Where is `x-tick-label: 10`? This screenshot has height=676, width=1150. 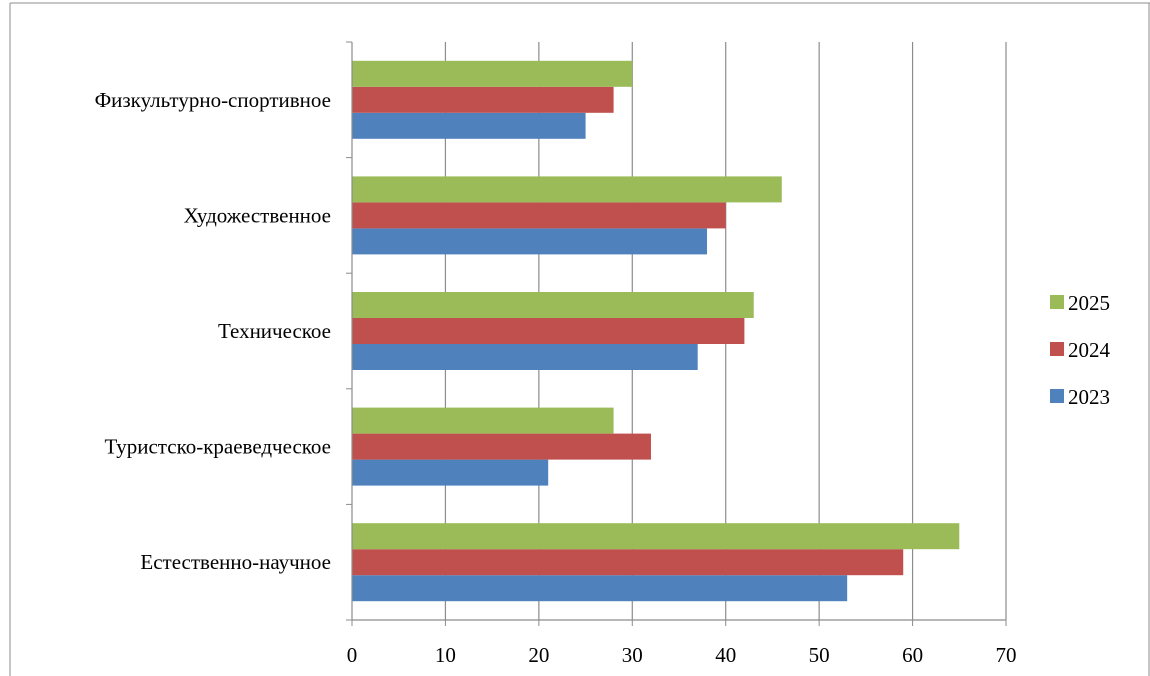
x-tick-label: 10 is located at coordinates (445, 655).